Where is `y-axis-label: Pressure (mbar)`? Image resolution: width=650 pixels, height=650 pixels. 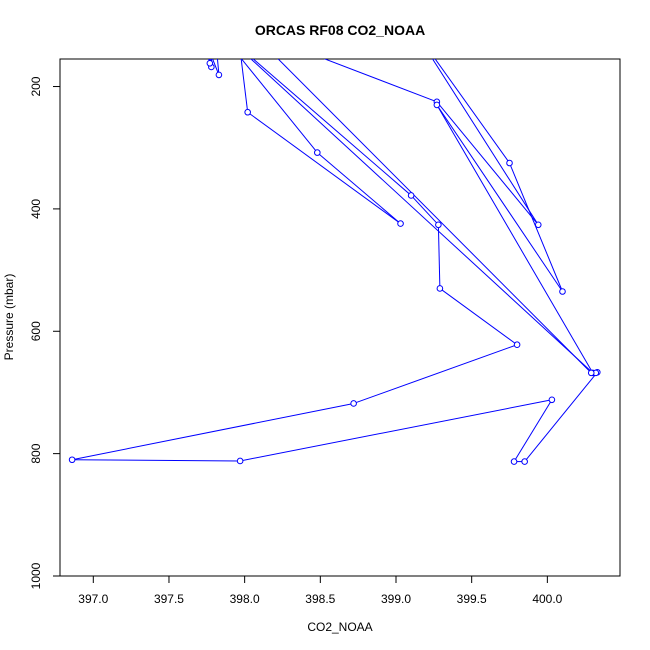
y-axis-label: Pressure (mbar) is located at coordinates (9, 317).